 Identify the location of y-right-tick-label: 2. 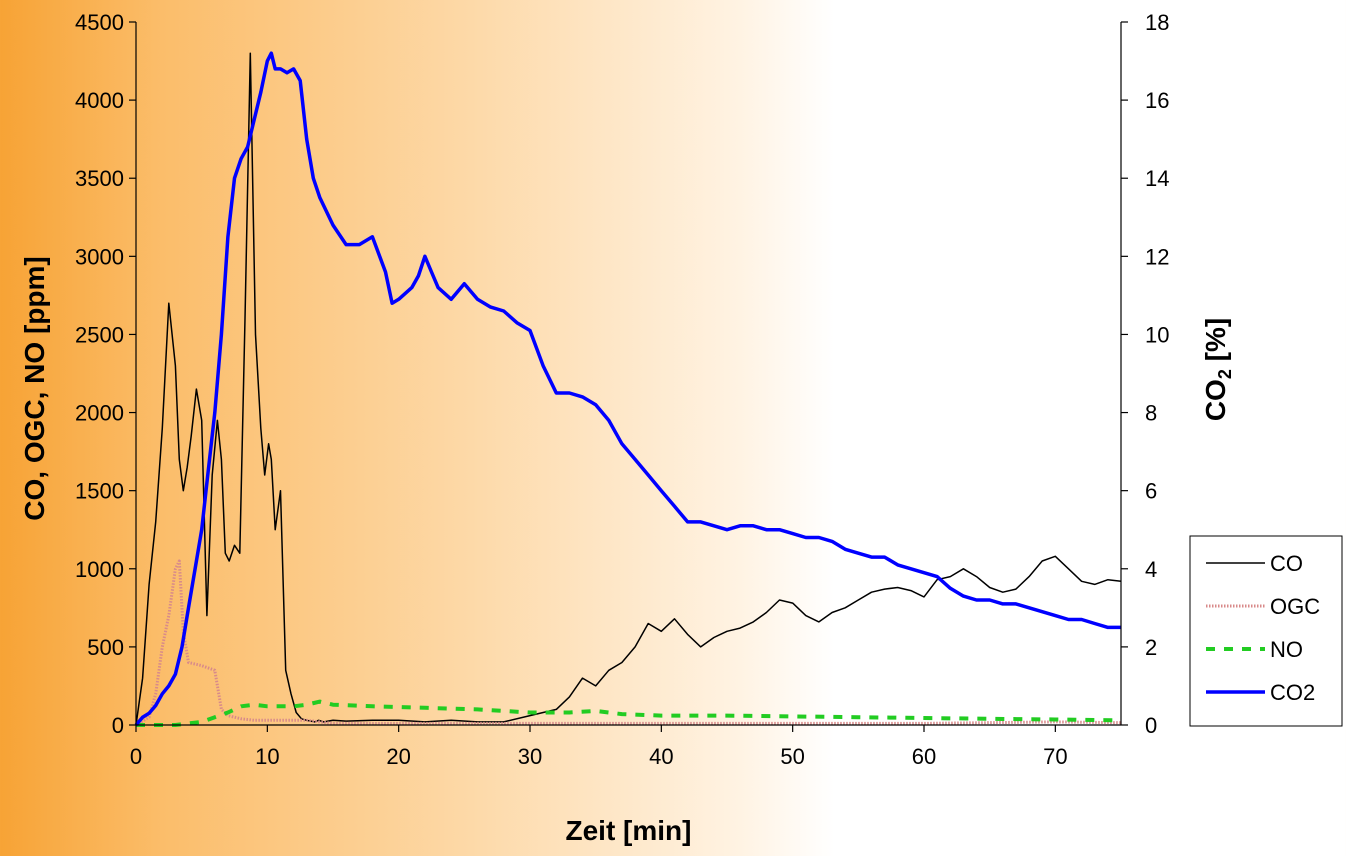
(1151, 647).